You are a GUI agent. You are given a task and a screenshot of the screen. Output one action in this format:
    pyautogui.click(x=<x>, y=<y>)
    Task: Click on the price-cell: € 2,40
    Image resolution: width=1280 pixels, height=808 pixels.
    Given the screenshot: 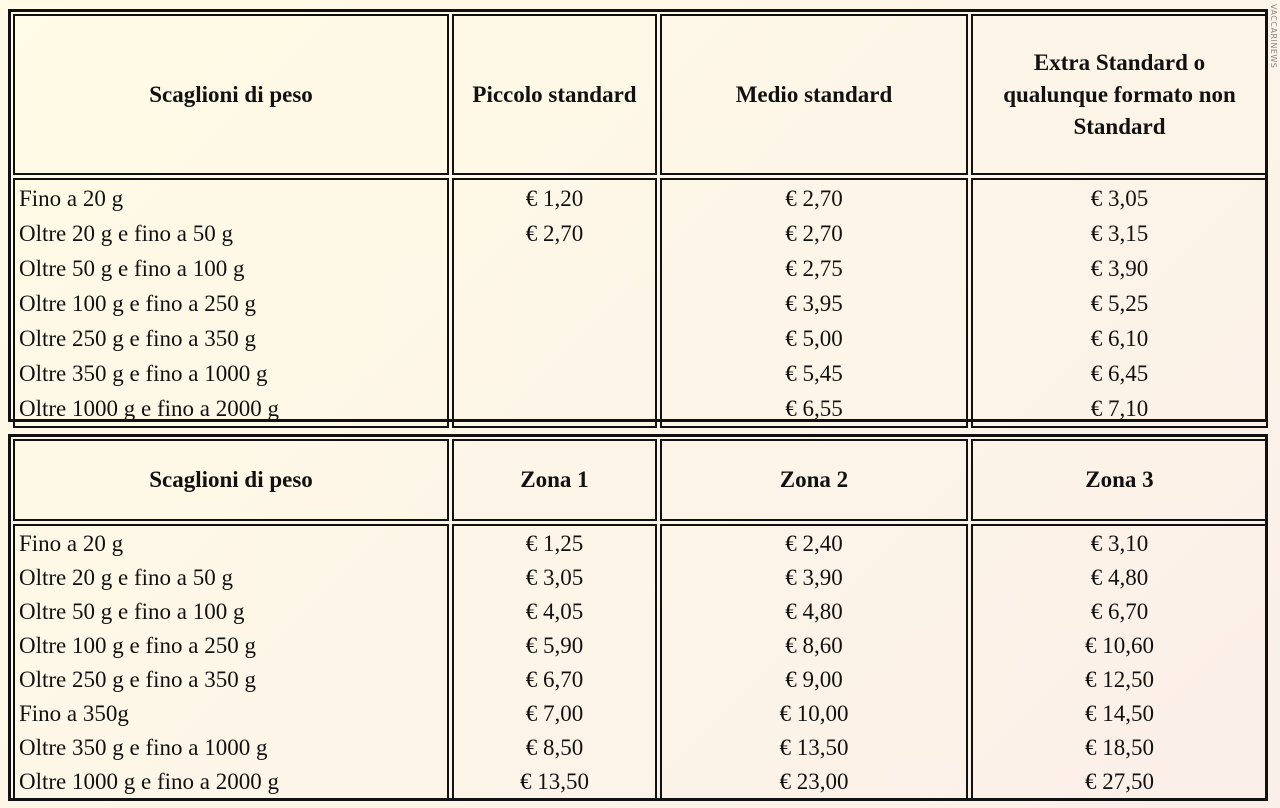 What is the action you would take?
    pyautogui.click(x=814, y=543)
    